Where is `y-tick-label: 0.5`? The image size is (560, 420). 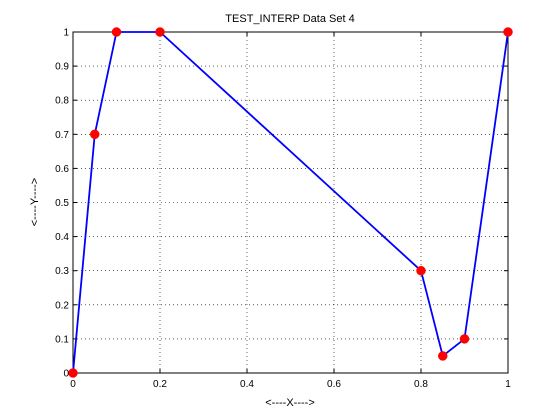 y-tick-label: 0.5 is located at coordinates (62, 203).